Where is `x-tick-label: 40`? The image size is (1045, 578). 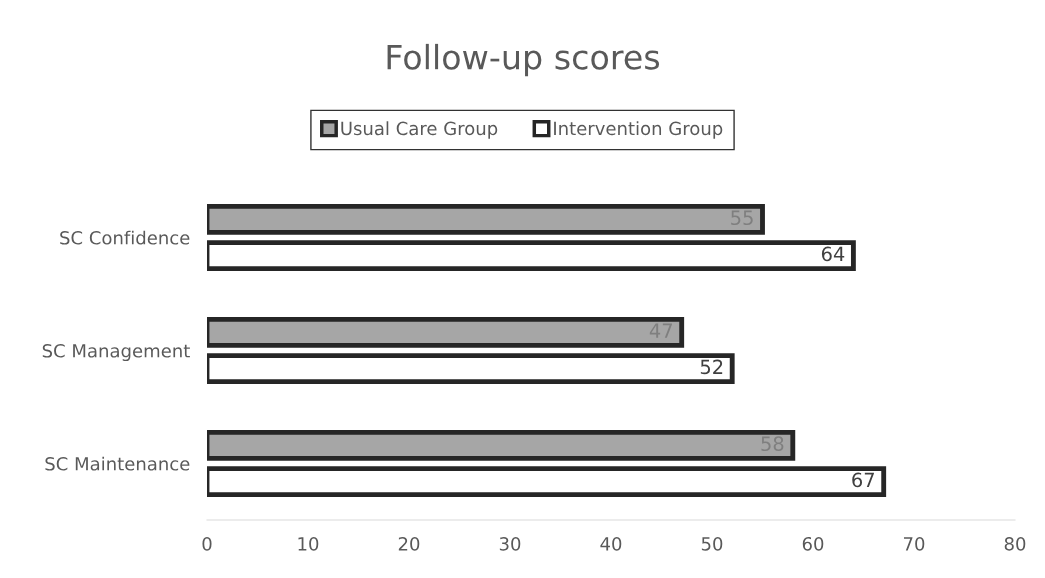
x-tick-label: 40 is located at coordinates (611, 543).